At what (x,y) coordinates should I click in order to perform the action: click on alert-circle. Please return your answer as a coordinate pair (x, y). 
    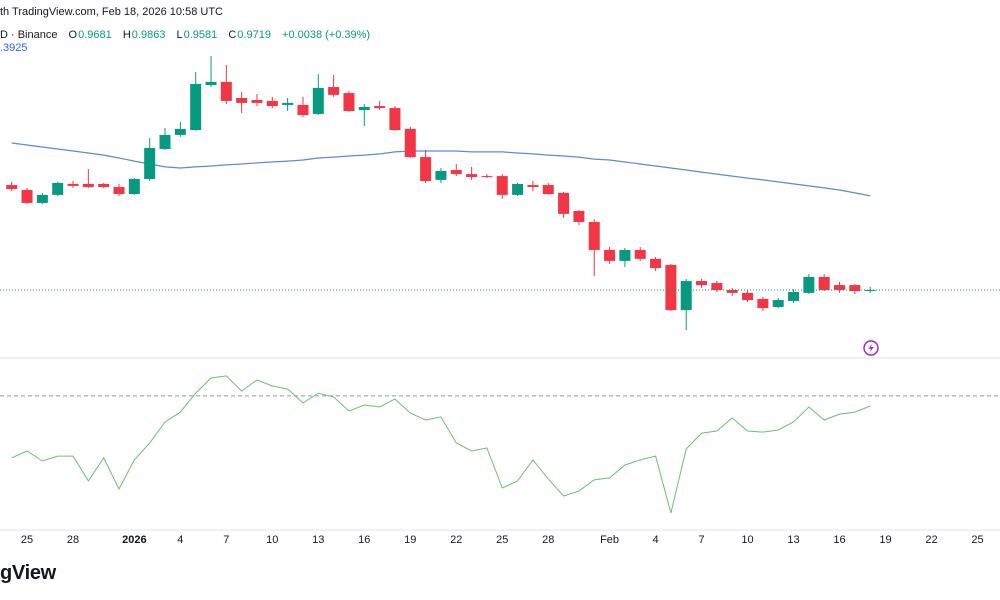
    Looking at the image, I should click on (871, 348).